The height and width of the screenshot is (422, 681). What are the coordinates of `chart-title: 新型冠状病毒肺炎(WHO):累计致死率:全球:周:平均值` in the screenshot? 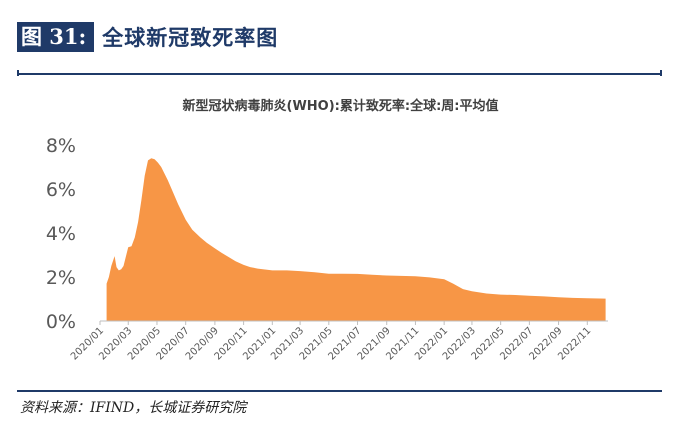 It's located at (340, 106).